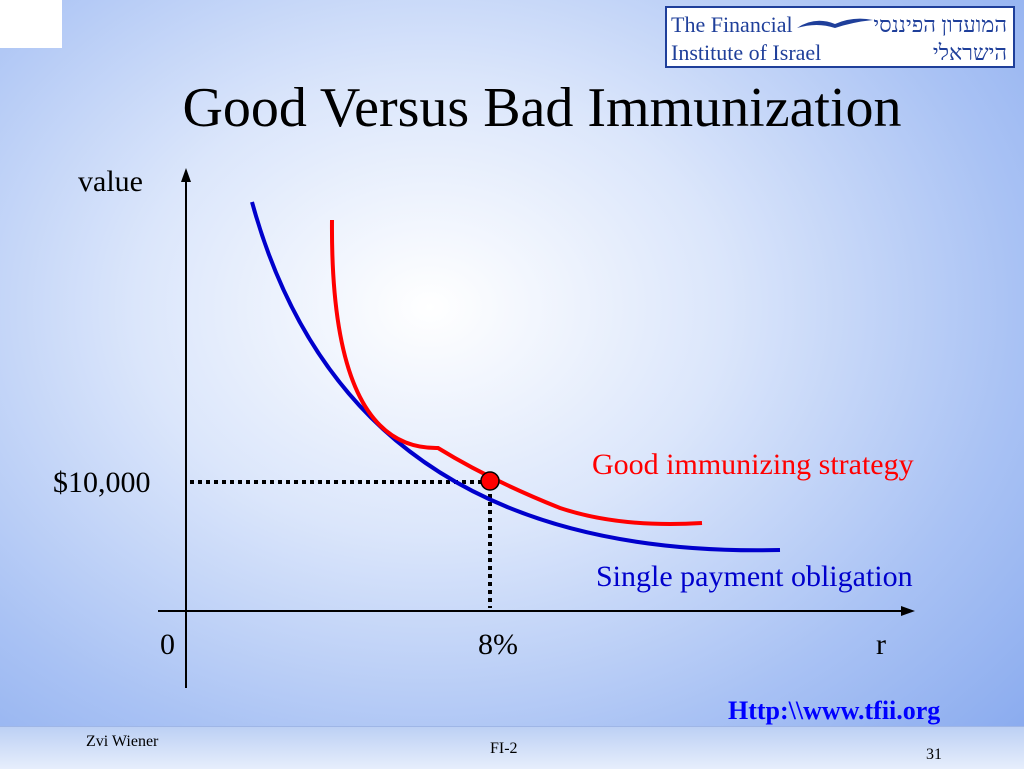  I want to click on y-tick-label: $10,000, so click(102, 482).